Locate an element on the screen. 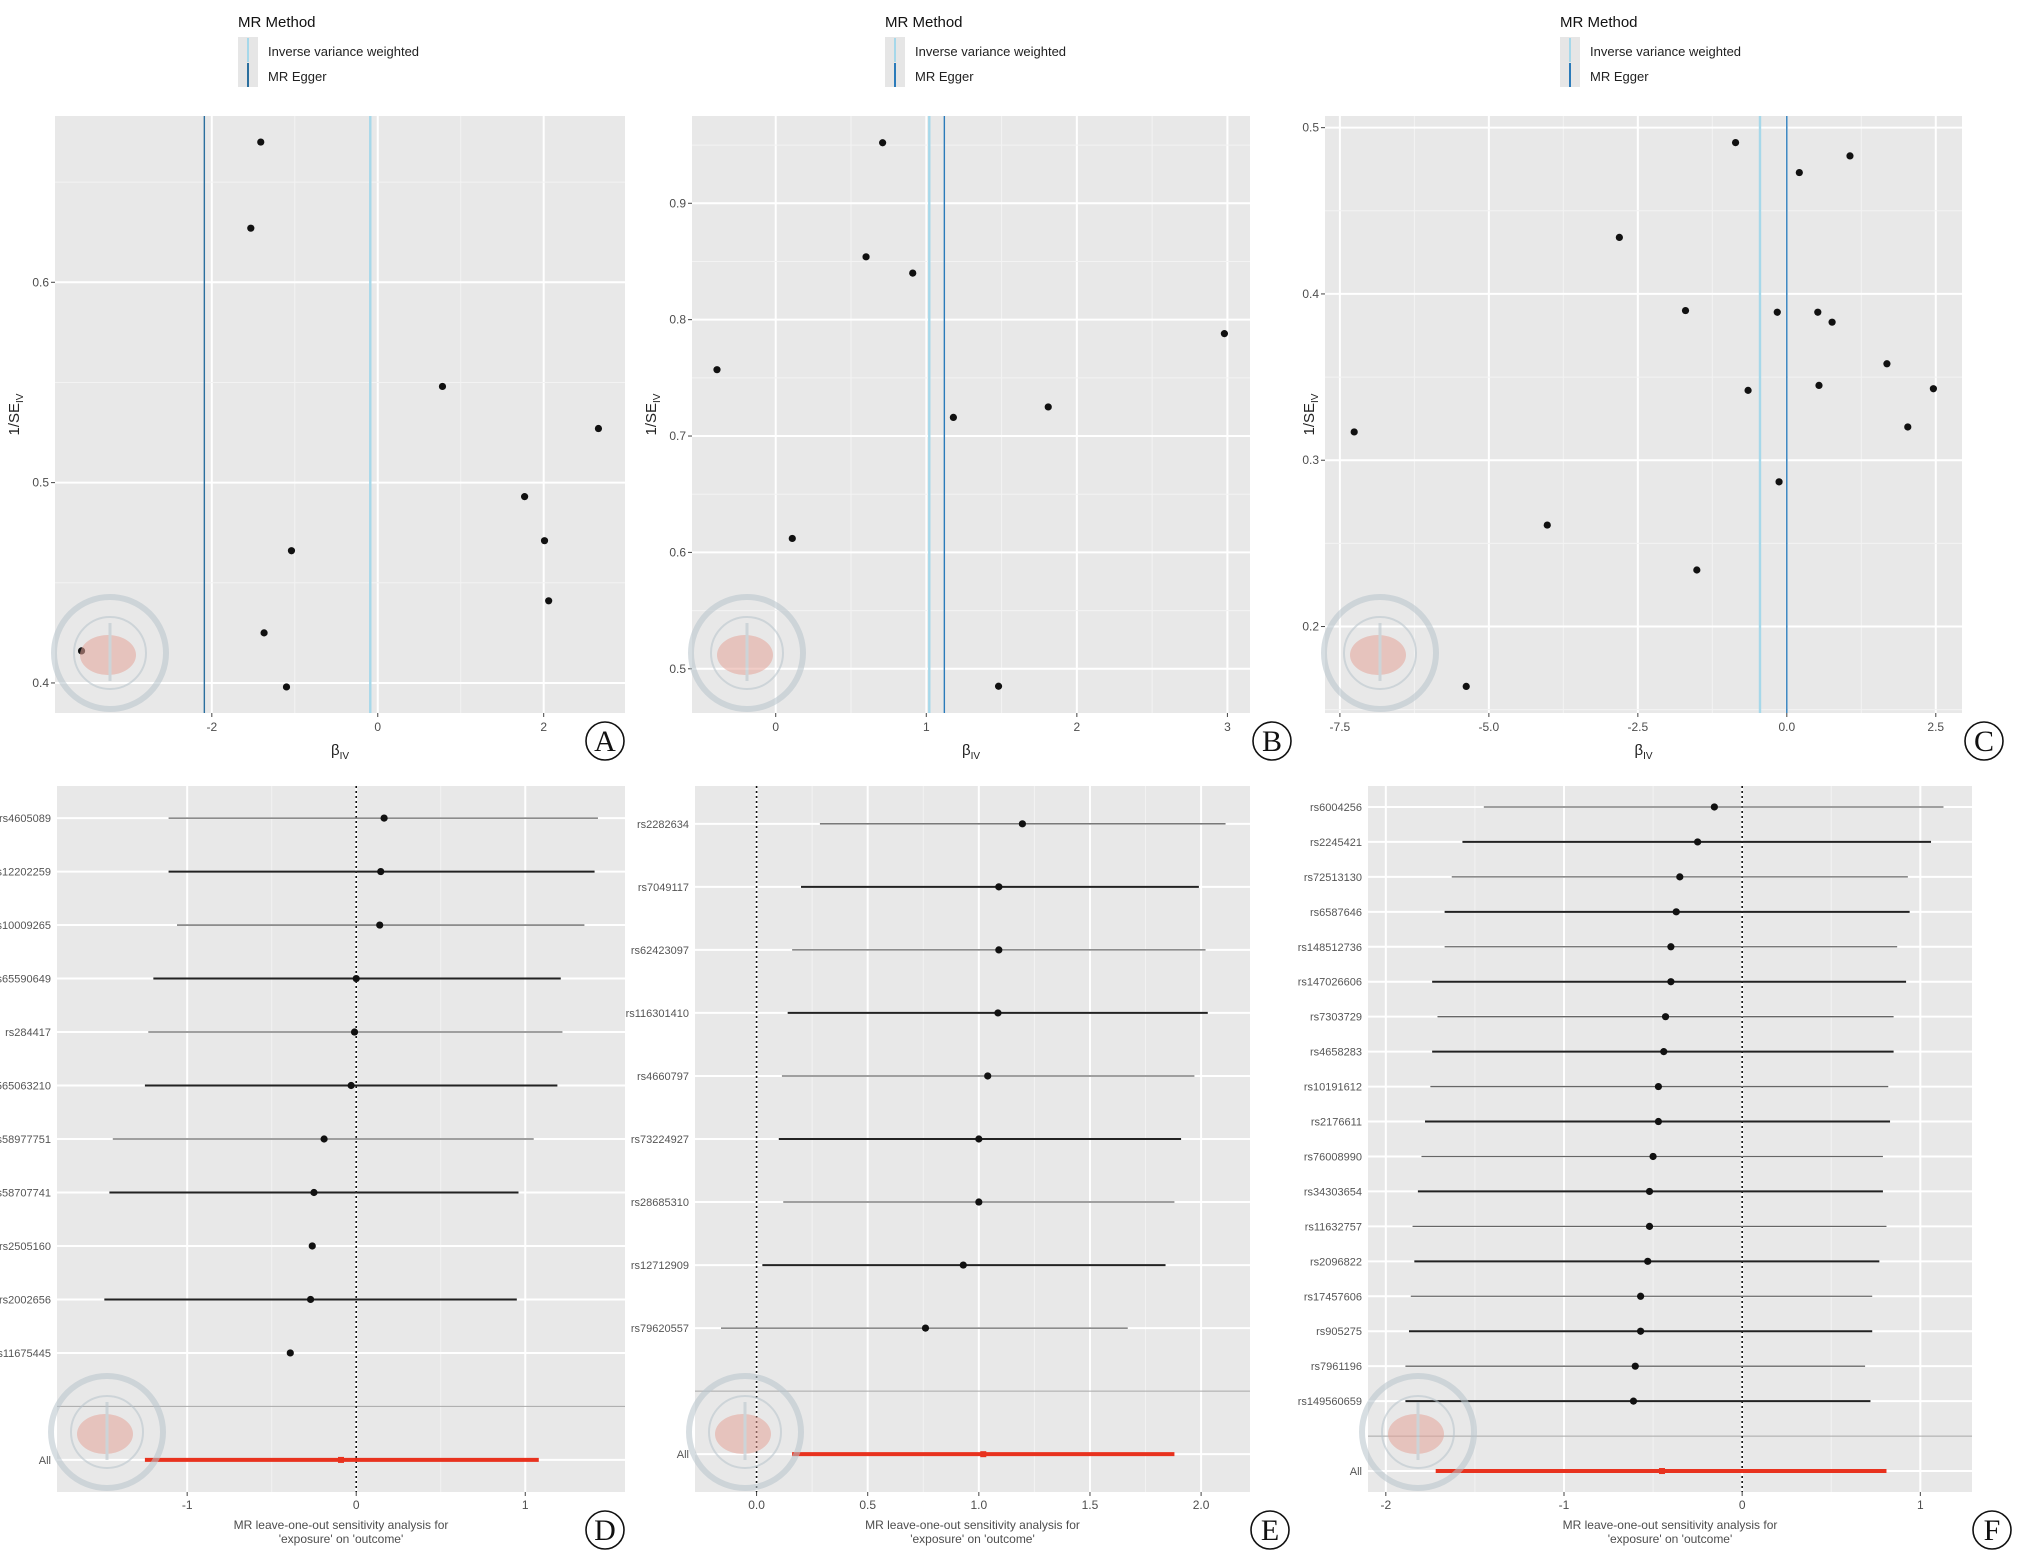  overall-estimate-point is located at coordinates (1661, 1471).